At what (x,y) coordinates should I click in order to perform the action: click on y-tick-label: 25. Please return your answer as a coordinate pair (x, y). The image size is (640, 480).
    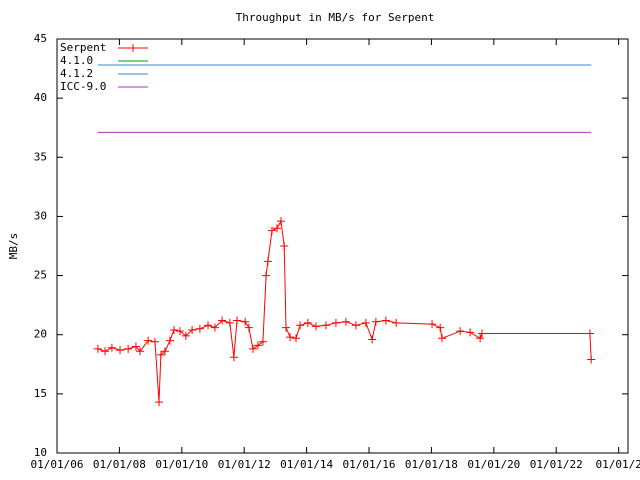
    Looking at the image, I should click on (40, 275).